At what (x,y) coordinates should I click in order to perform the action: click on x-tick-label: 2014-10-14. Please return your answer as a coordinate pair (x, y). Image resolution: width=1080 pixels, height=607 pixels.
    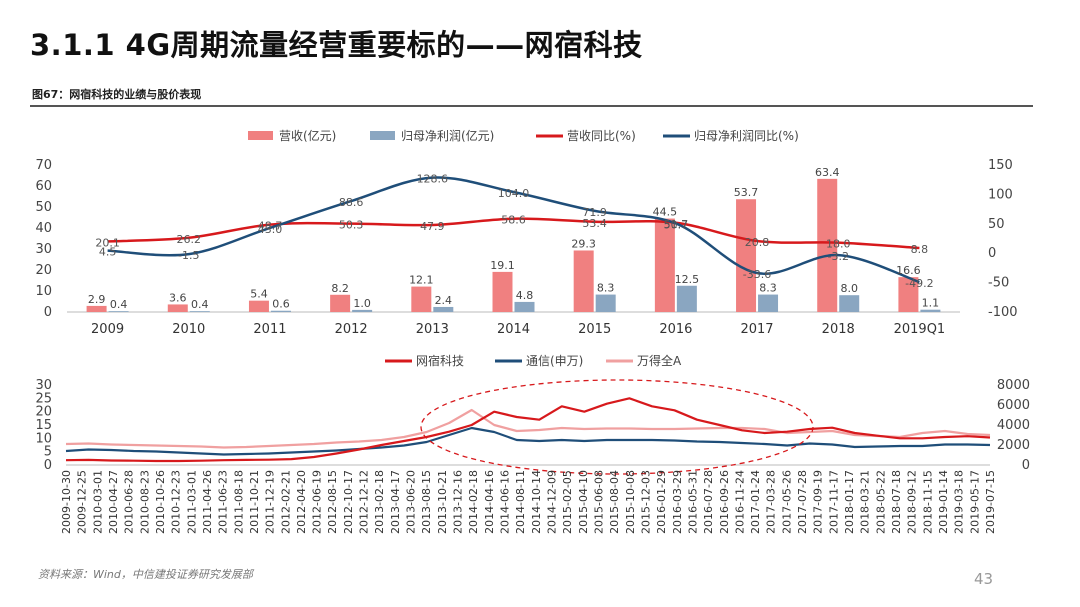
    Looking at the image, I should click on (536, 502).